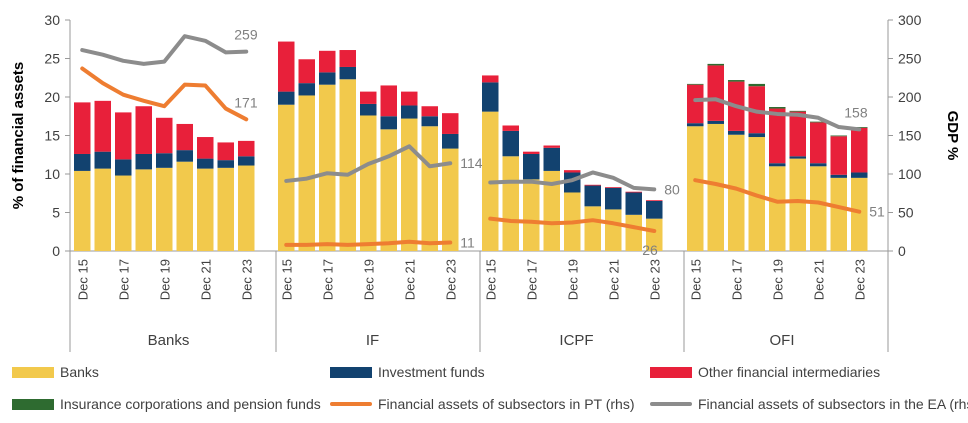 The width and height of the screenshot is (968, 423). I want to click on legend-swatch-icpf, so click(33, 404).